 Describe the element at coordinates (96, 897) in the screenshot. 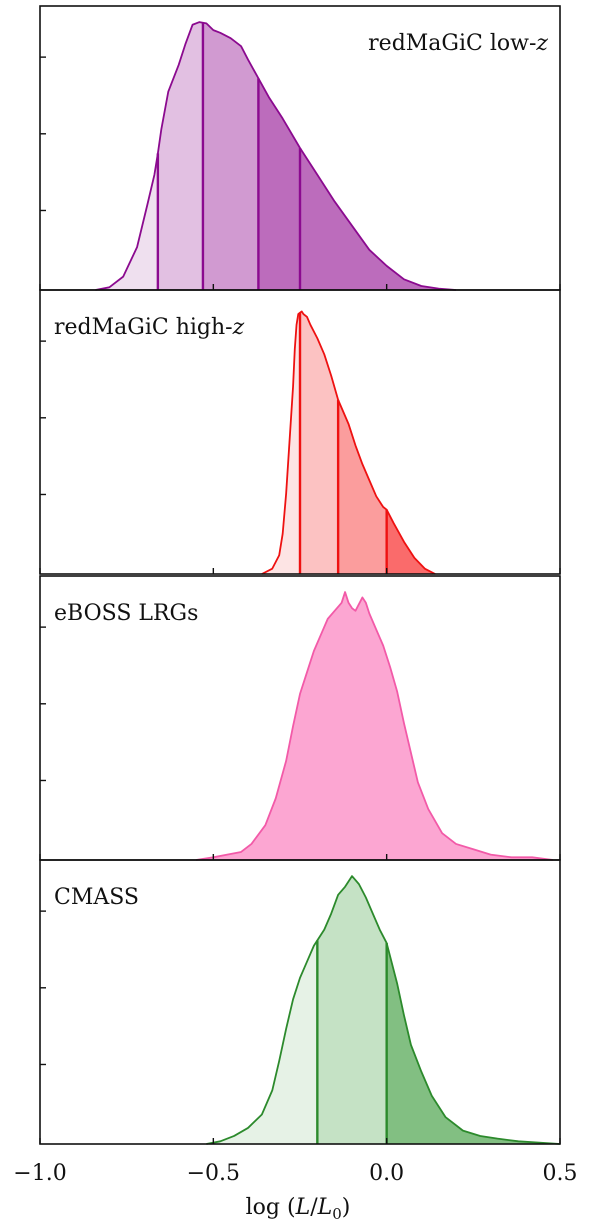

I see `cmass-label: CMASS` at that location.